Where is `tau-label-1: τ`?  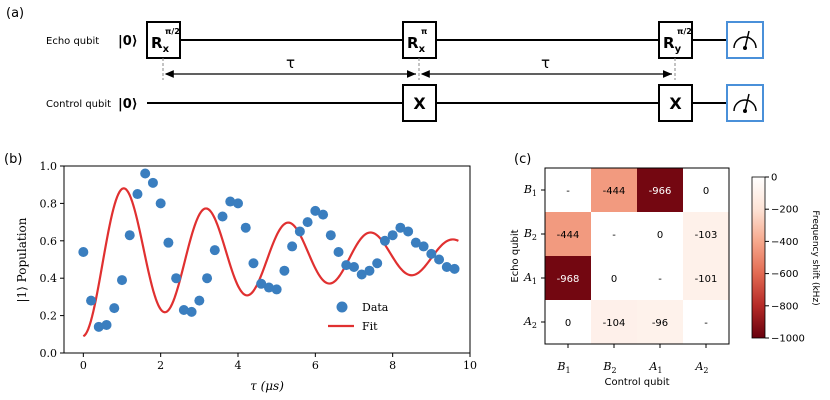
tau-label-1: τ is located at coordinates (290, 63).